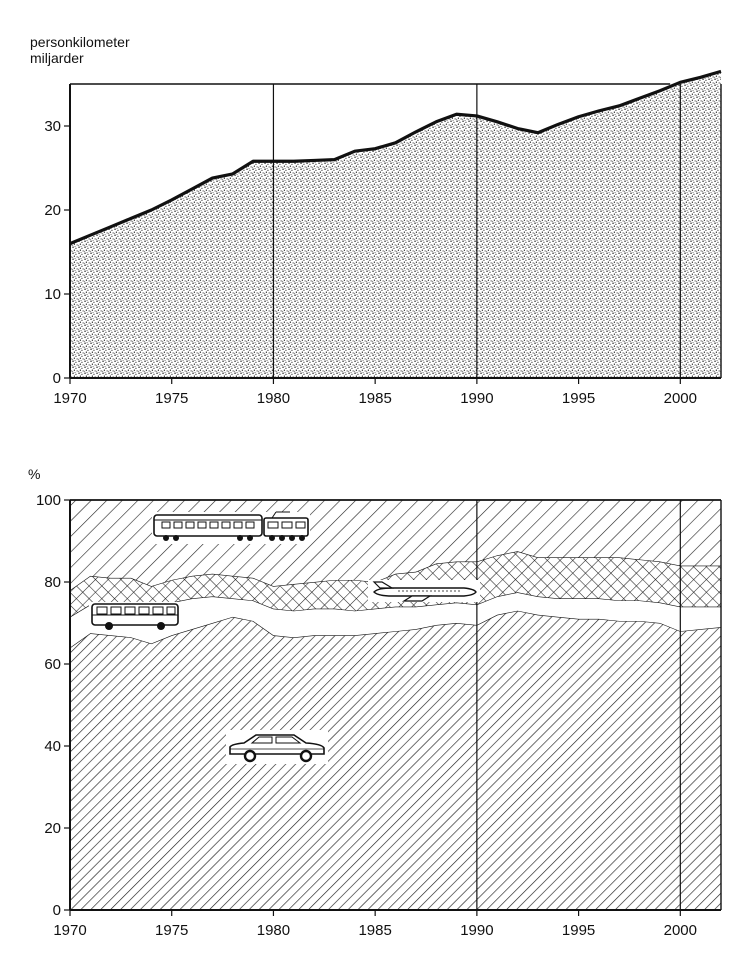 This screenshot has height=975, width=743. I want to click on top-x-axis: 1970 1975 1980 1985 1990 1995 2000, so click(375, 392).